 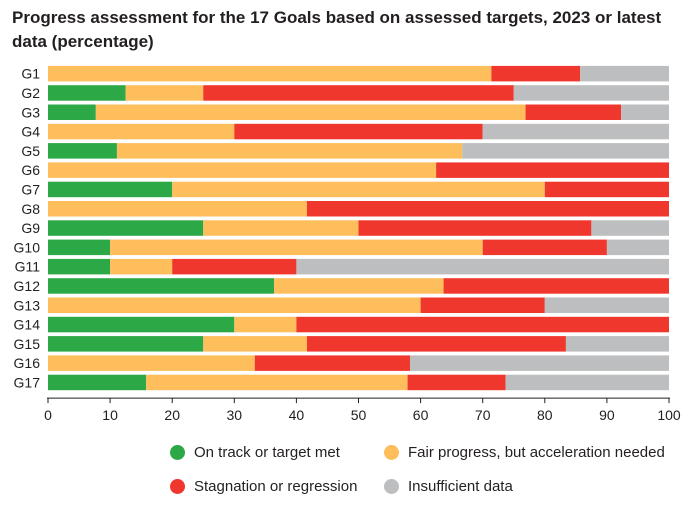 What do you see at coordinates (27, 382) in the screenshot?
I see `y-tick-label-g17: G17` at bounding box center [27, 382].